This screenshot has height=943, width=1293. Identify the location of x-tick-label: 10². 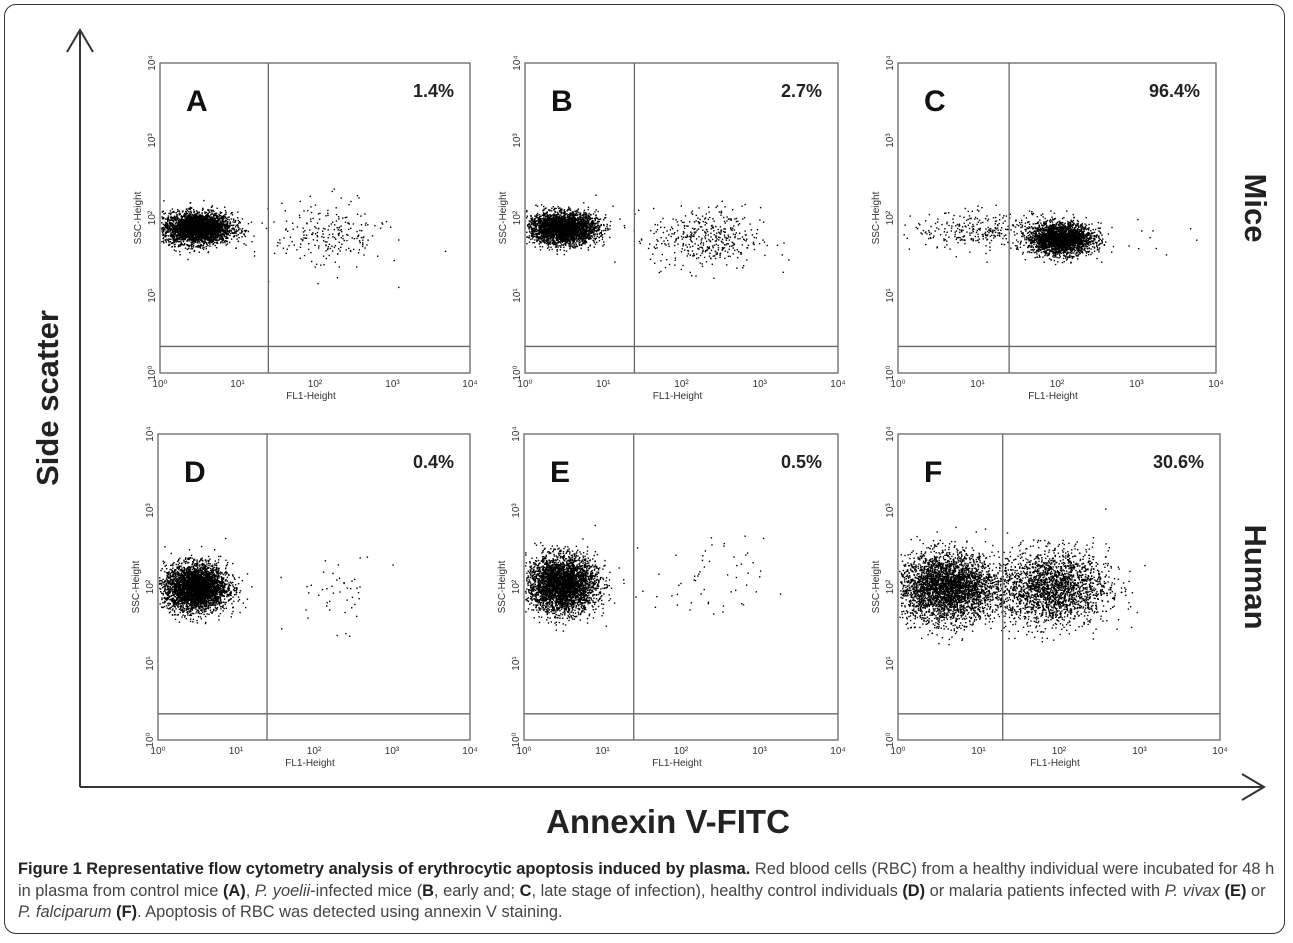
(315, 384).